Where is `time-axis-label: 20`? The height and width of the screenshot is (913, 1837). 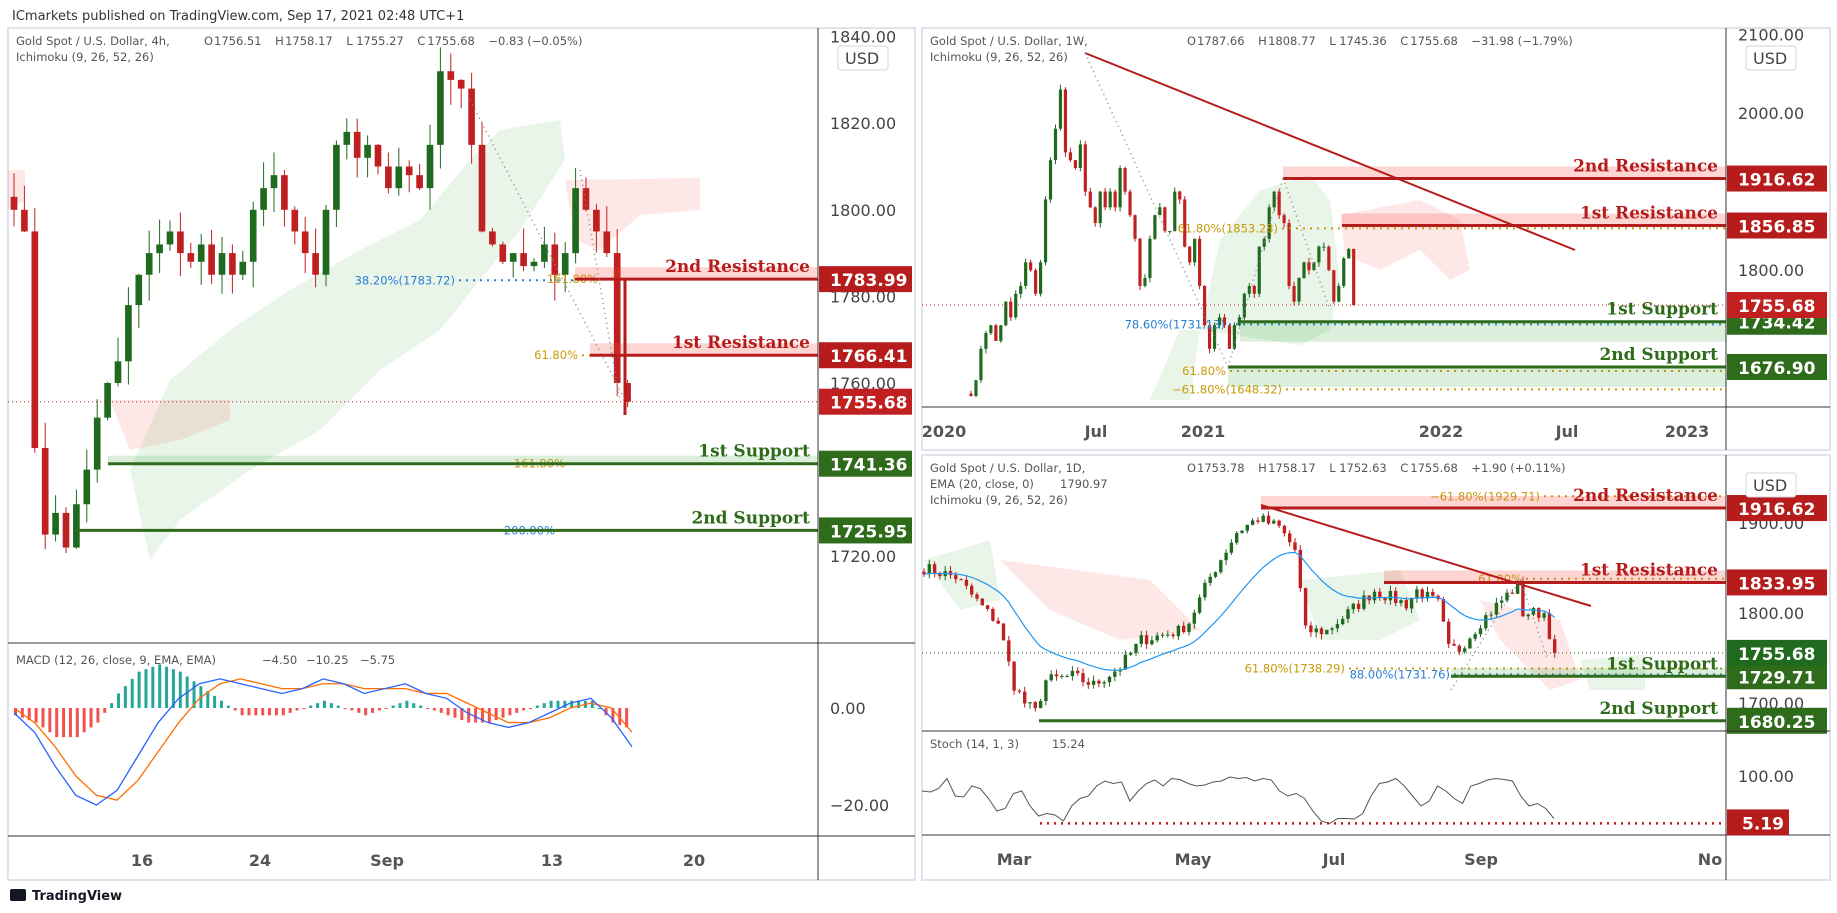 time-axis-label: 20 is located at coordinates (694, 860).